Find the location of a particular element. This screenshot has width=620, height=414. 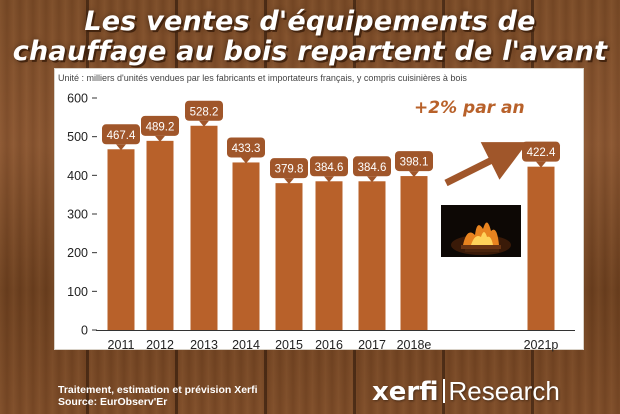

data-label-text: 379.8 is located at coordinates (289, 170).